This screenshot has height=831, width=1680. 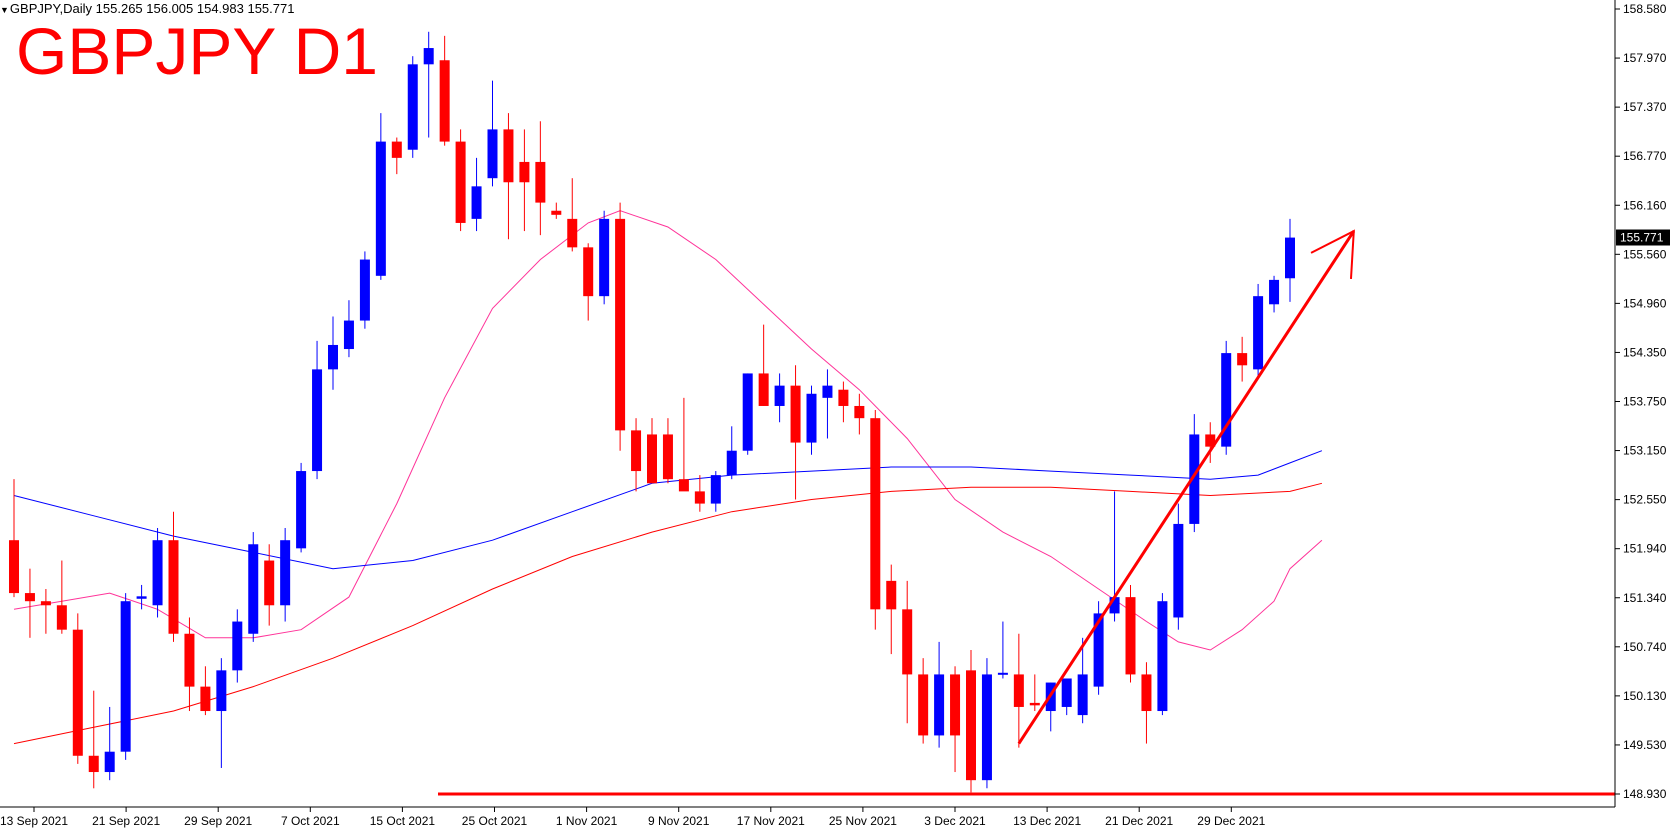 I want to click on x-tick-label: 25 Nov 2021, so click(x=863, y=821).